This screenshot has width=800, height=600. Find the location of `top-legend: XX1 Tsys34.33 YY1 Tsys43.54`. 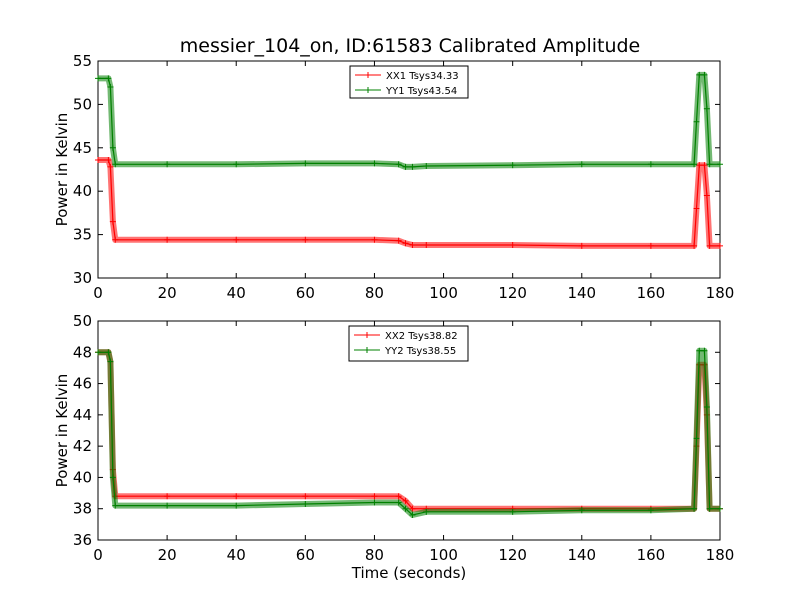

top-legend: XX1 Tsys34.33 YY1 Tsys43.54 is located at coordinates (409, 82).